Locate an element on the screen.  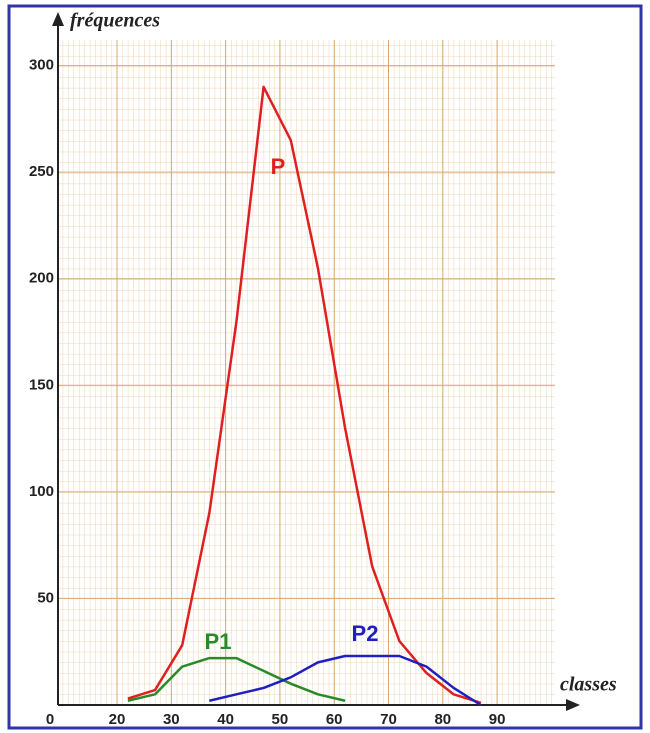
x-tick-label: 70 is located at coordinates (388, 719).